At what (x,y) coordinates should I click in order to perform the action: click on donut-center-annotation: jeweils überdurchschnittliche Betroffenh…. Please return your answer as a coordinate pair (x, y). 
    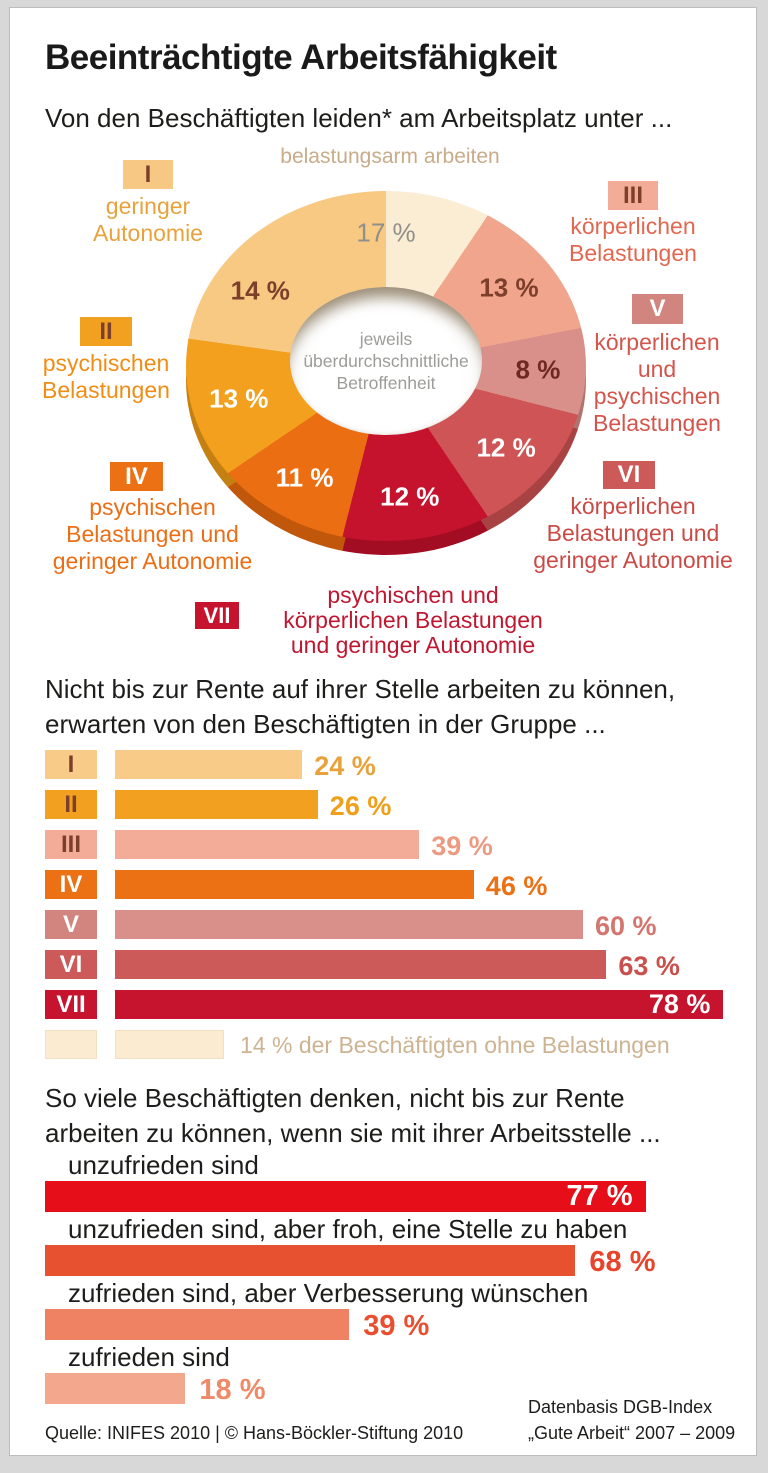
    Looking at the image, I should click on (386, 361).